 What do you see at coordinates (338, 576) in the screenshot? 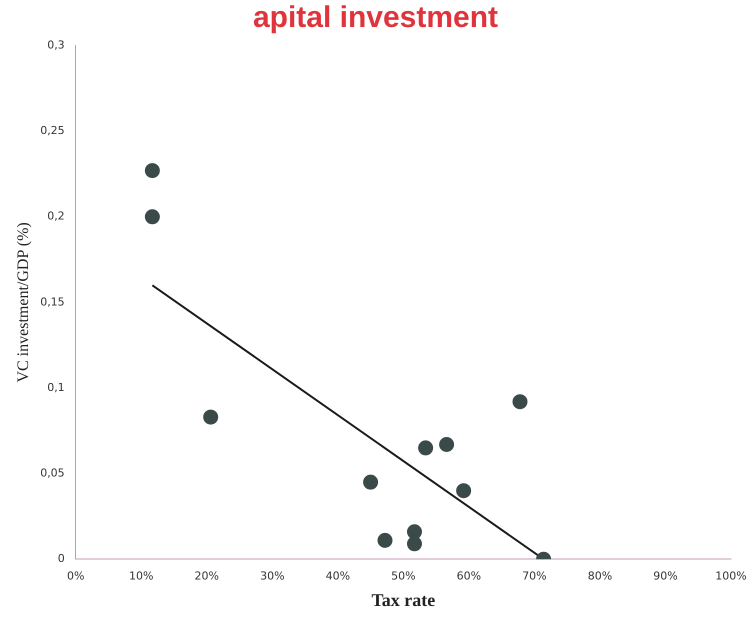
I see `x-tick-label: 40%` at bounding box center [338, 576].